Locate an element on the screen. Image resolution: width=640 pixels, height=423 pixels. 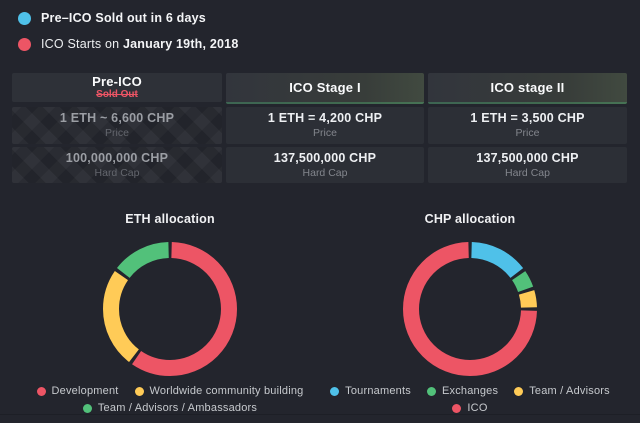
price-cell-pre-ico: 1 ETH ~ 6,600 CHP Price is located at coordinates (117, 125).